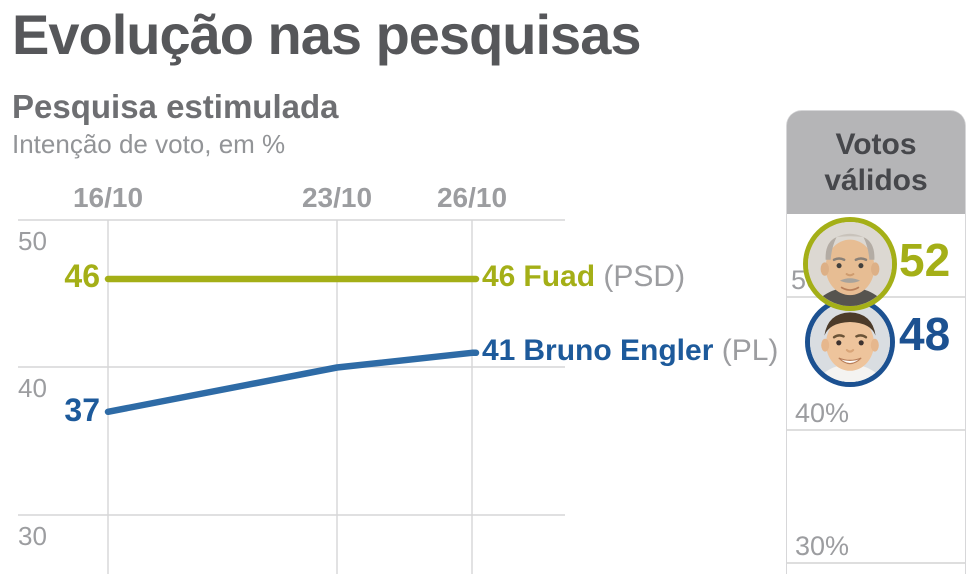 Image resolution: width=978 pixels, height=574 pixels. What do you see at coordinates (82, 410) in the screenshot?
I see `bruno-engler-start-value: 37` at bounding box center [82, 410].